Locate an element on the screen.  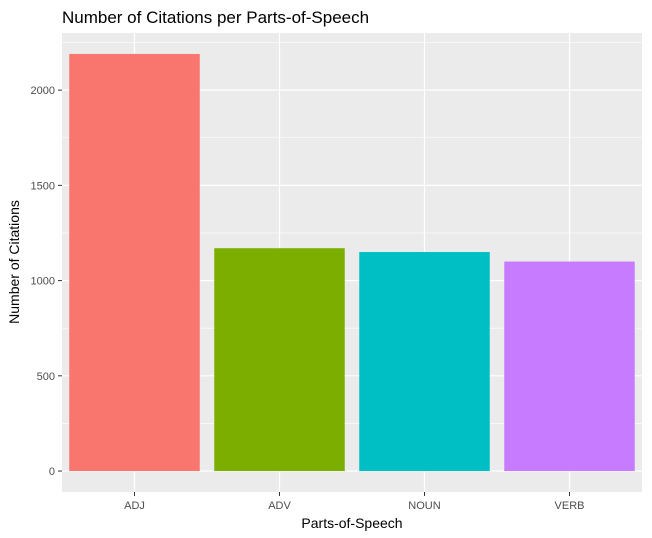
x-tick-label: ADV is located at coordinates (279, 506).